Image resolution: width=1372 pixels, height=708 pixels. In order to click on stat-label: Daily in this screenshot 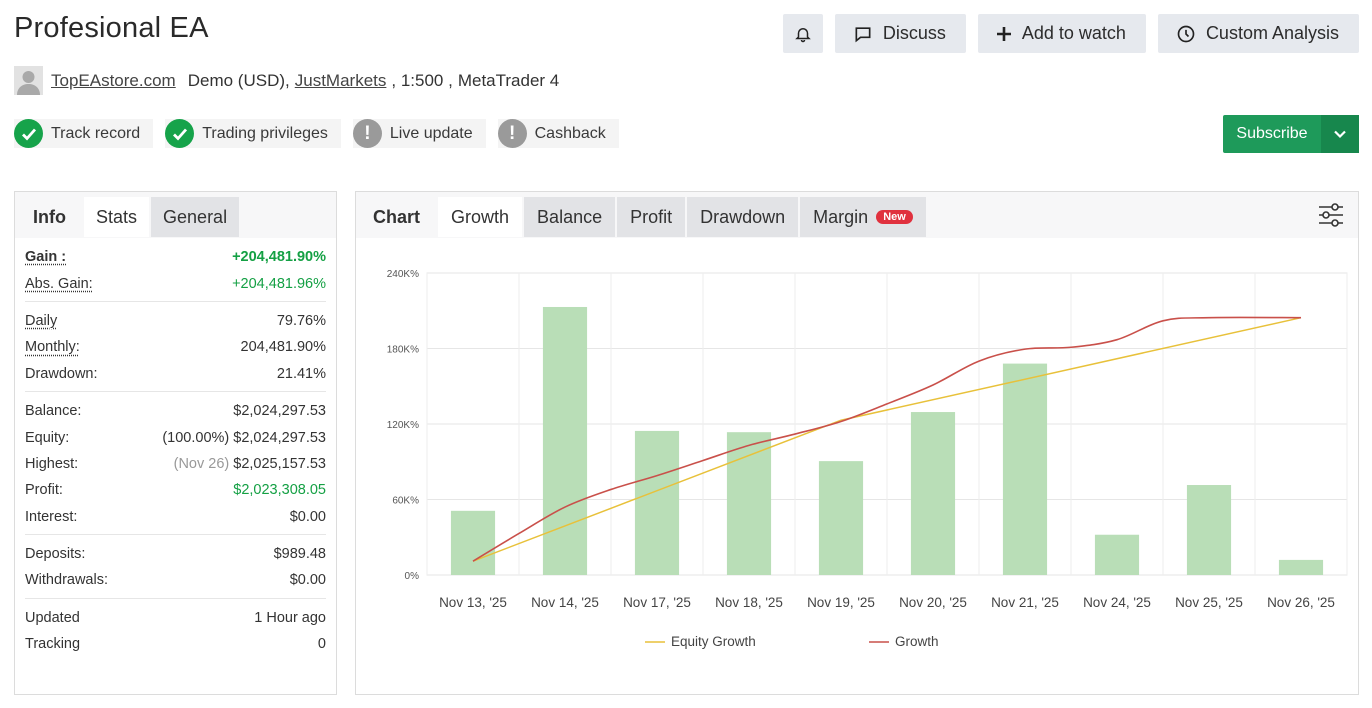, I will do `click(41, 320)`.